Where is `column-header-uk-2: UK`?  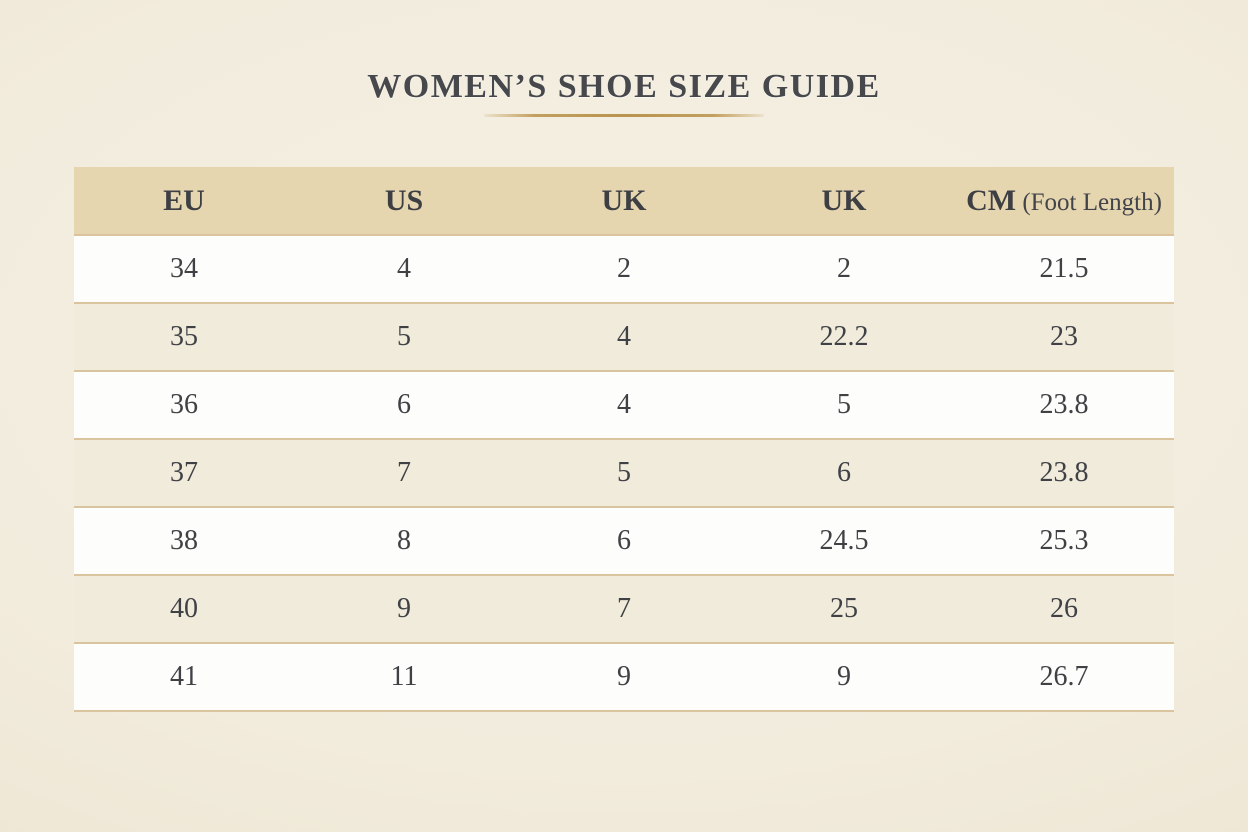 column-header-uk-2: UK is located at coordinates (844, 202).